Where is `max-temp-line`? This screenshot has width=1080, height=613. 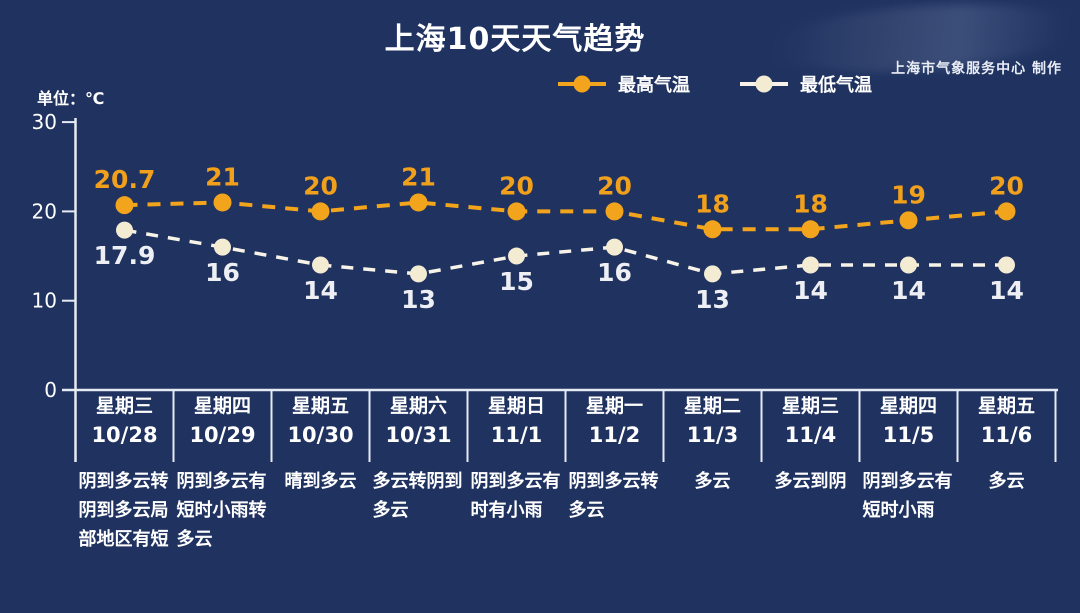
max-temp-line is located at coordinates (565, 216).